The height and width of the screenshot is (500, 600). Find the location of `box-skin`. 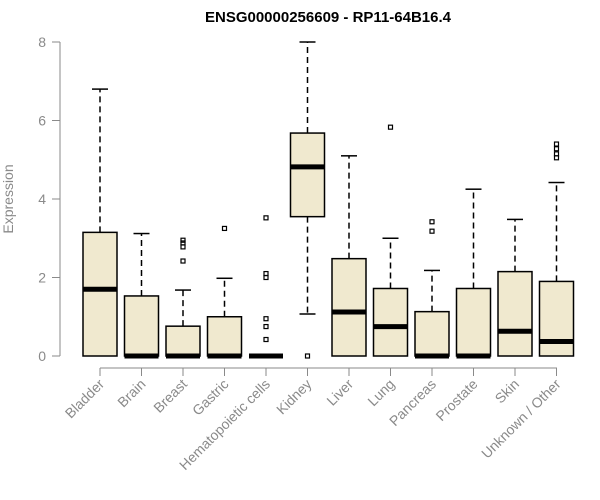

box-skin is located at coordinates (515, 287).